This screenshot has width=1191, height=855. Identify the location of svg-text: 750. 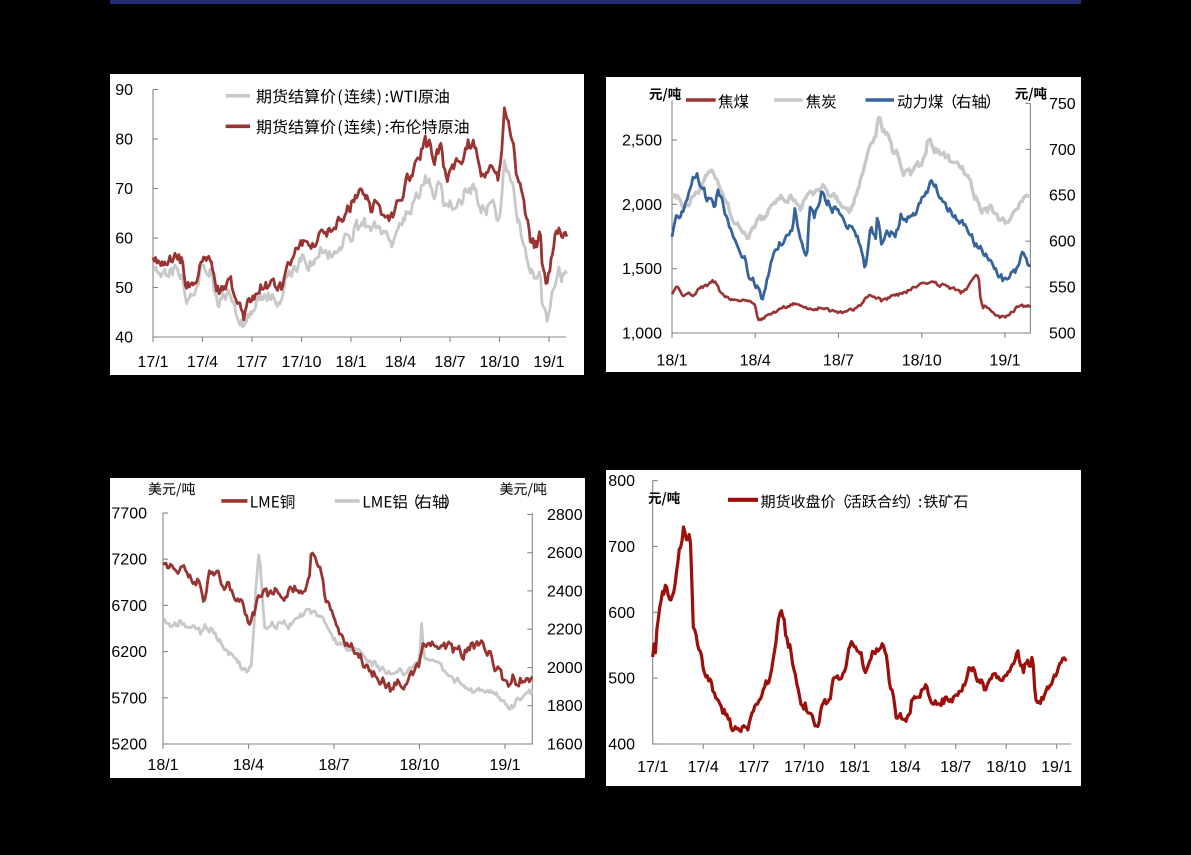
(1062, 104).